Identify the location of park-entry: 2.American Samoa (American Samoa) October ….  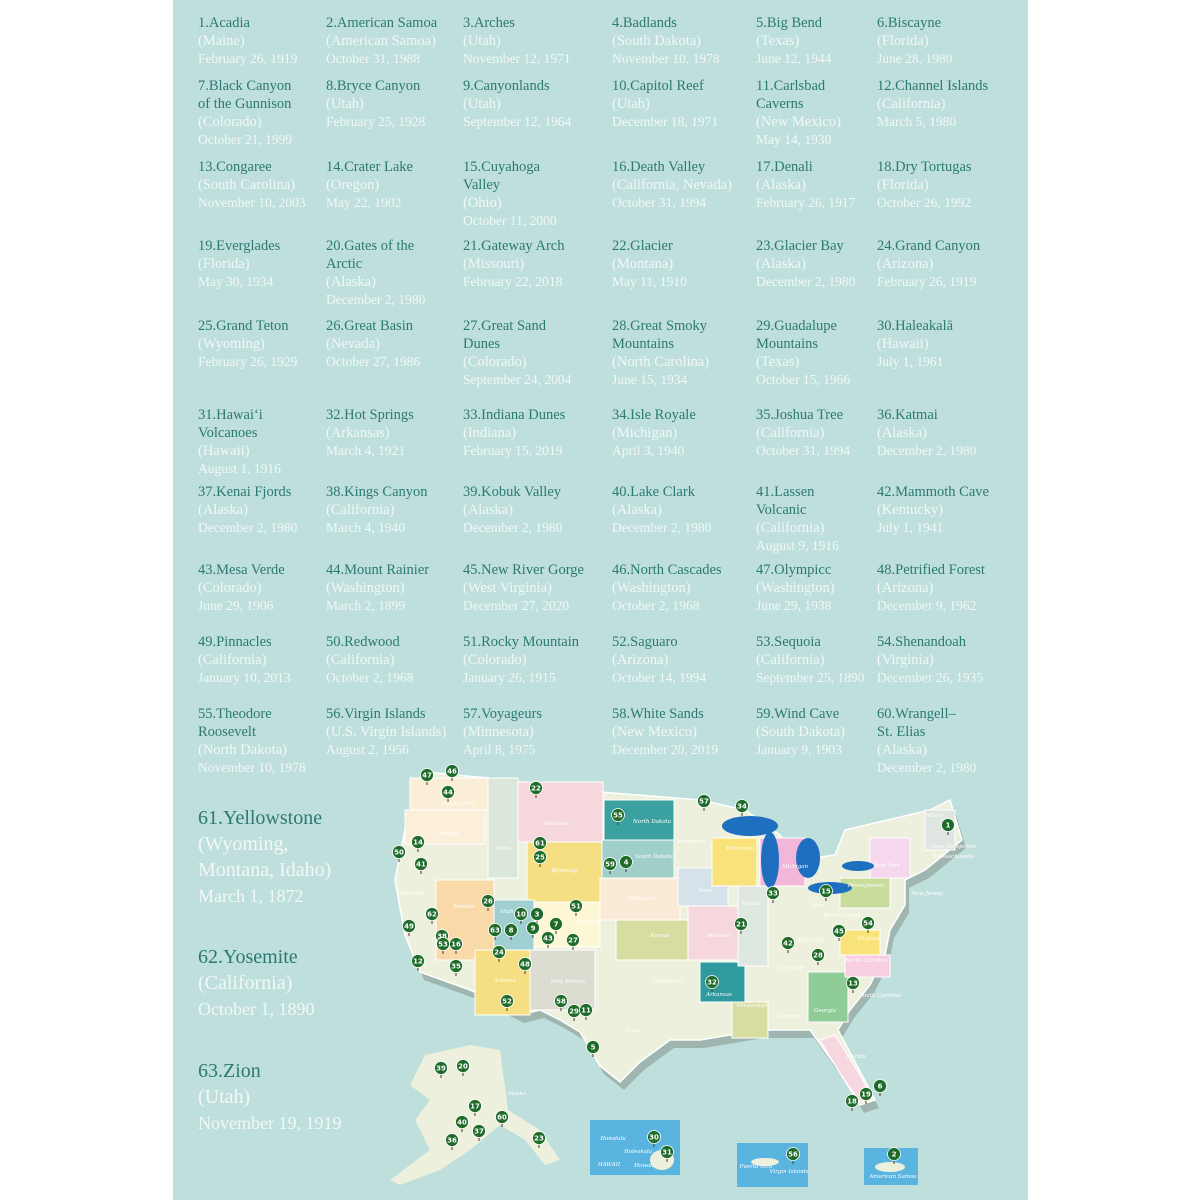
(381, 41).